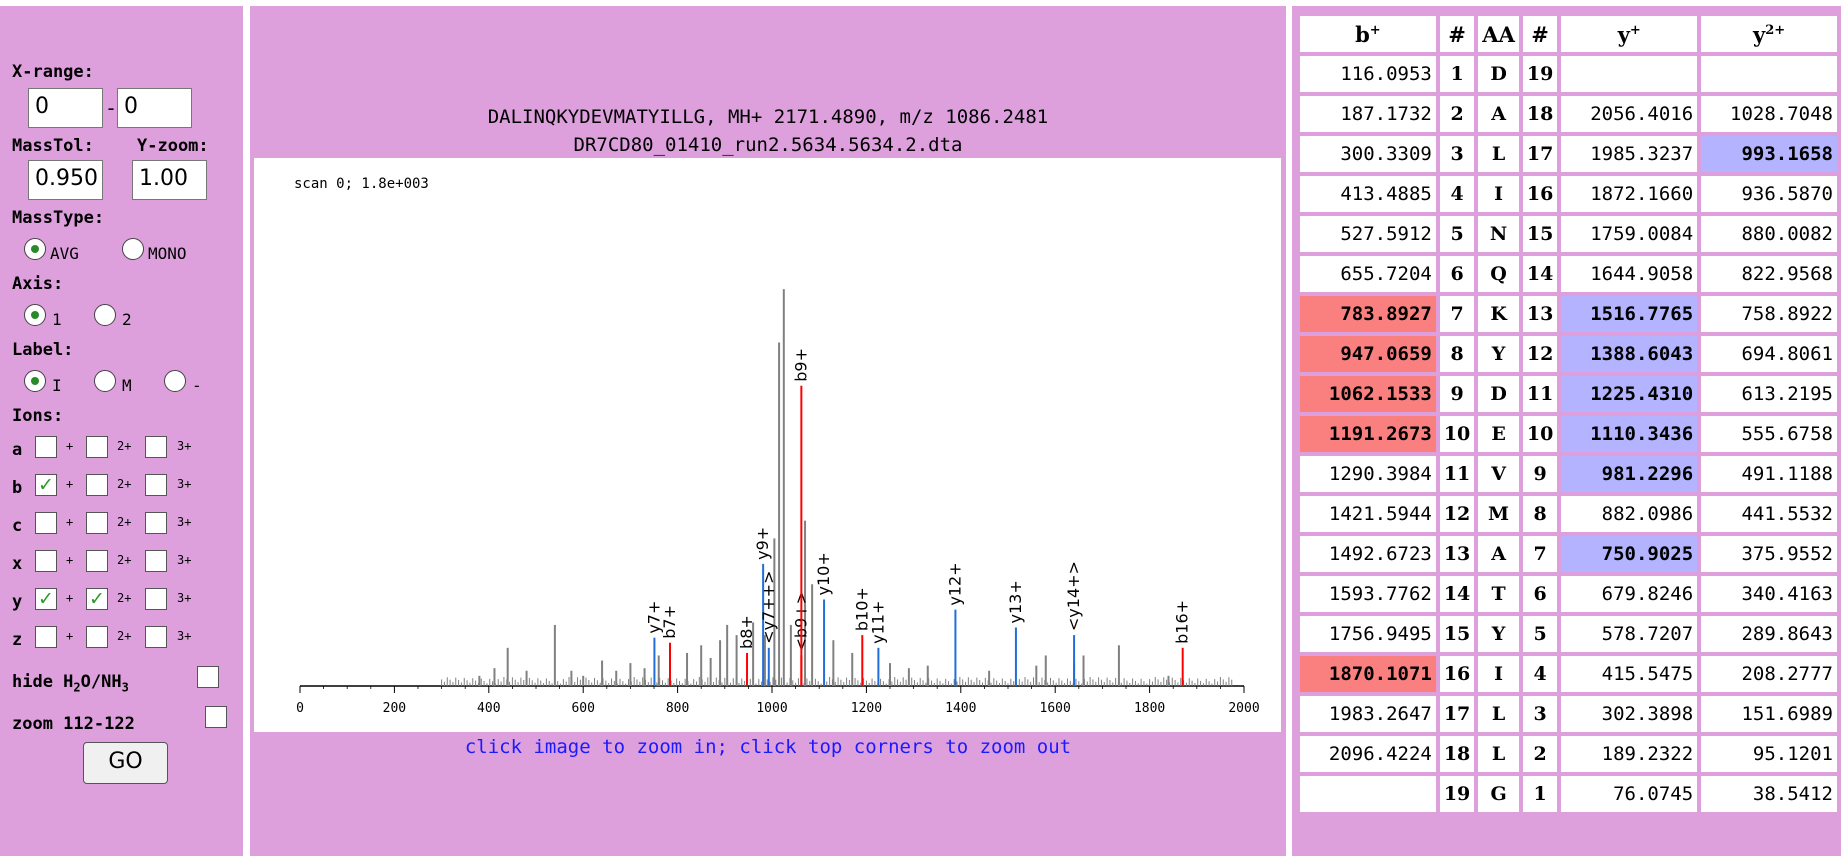 This screenshot has width=1841, height=856. I want to click on fragment-row: 2096.4224 18 L 2 189.2322 95.1201, so click(1568, 754).